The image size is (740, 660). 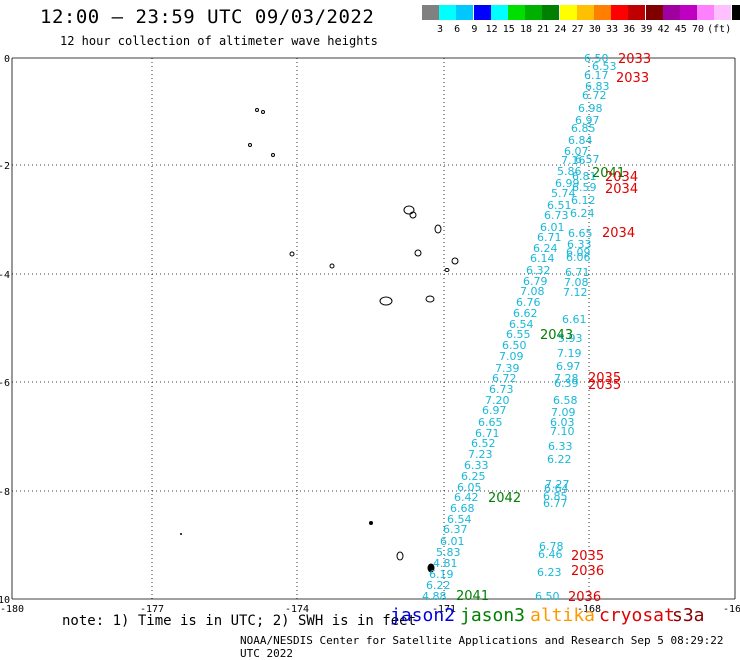 I want to click on wave-height-value: 6.55, so click(x=518, y=334).